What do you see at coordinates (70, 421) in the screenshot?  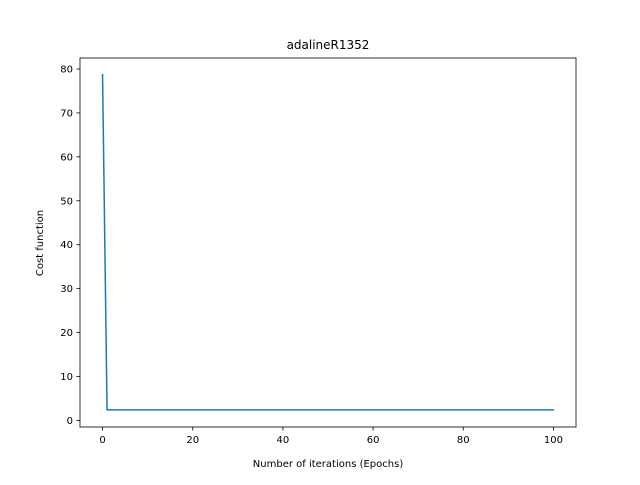 I see `y-tick-label: 0` at bounding box center [70, 421].